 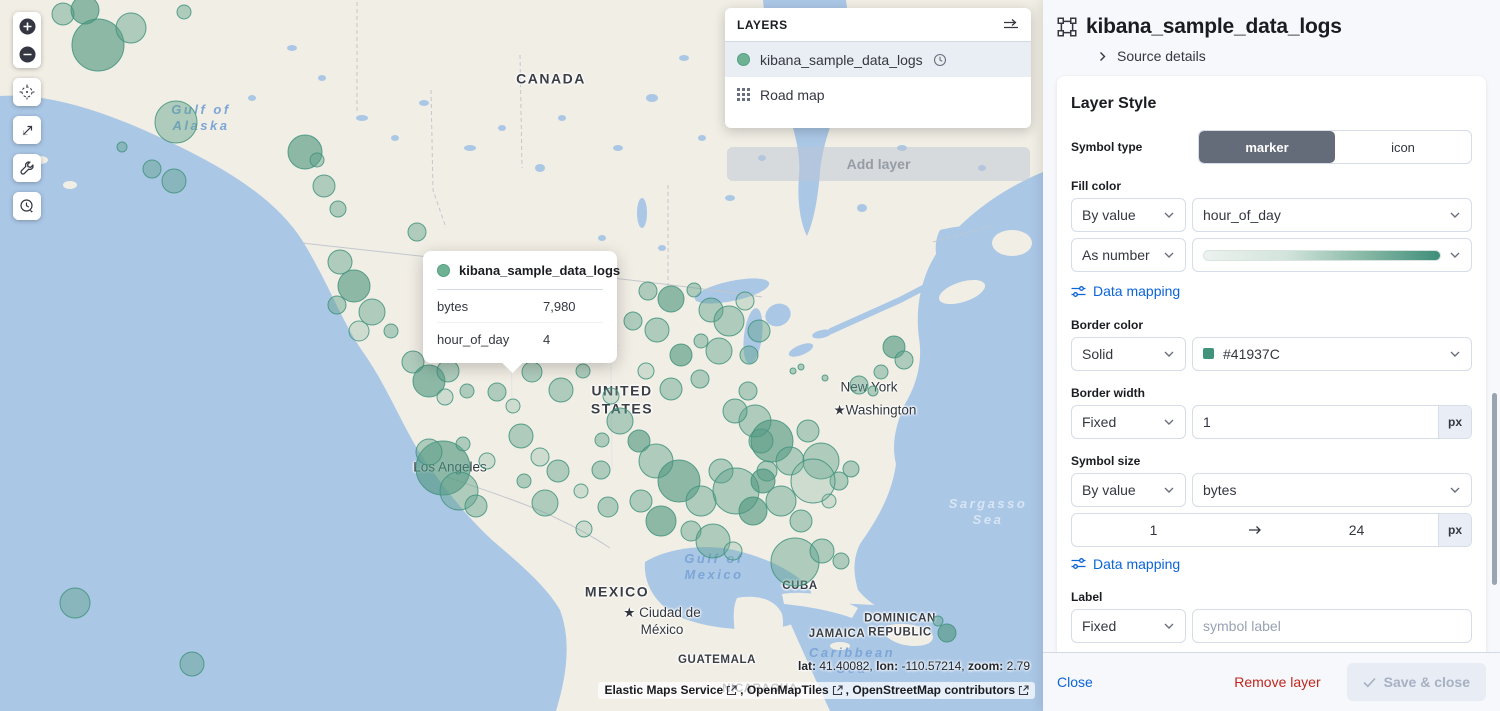 I want to click on symbol-size-method-select: By value, so click(x=1128, y=489).